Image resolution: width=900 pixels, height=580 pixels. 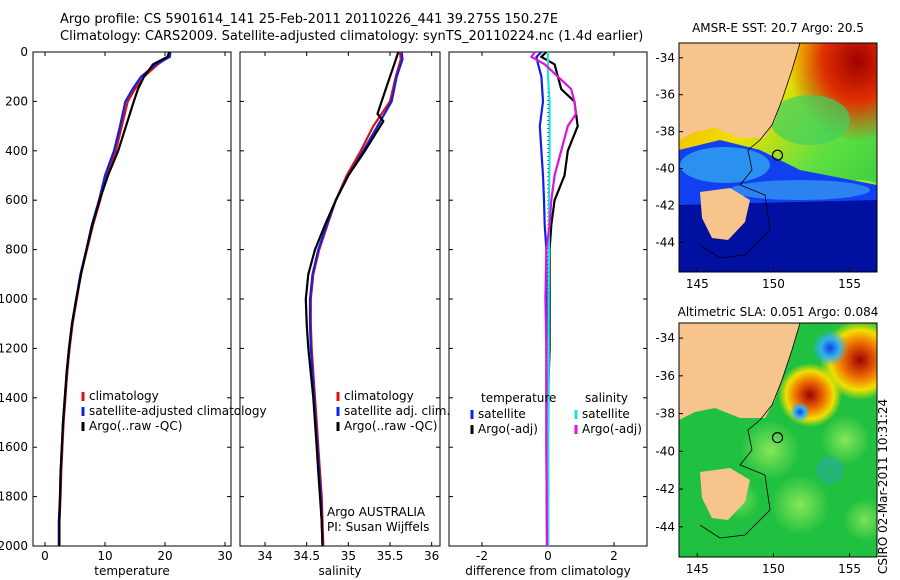 I want to click on difference-xtick-label: -2, so click(x=482, y=556).